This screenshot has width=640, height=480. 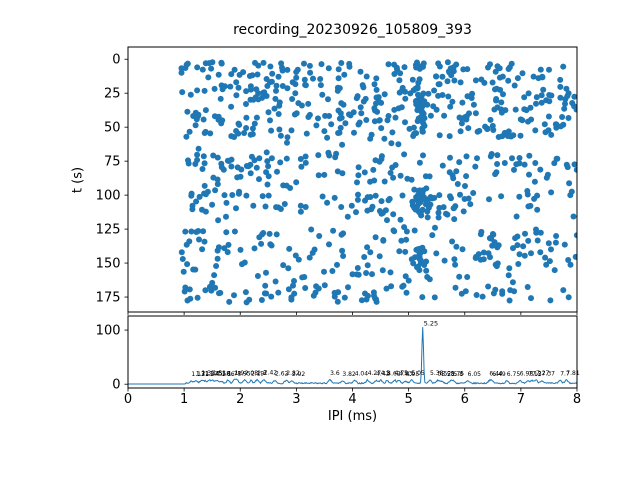 What do you see at coordinates (112, 128) in the screenshot?
I see `y-tick-label-top: 50` at bounding box center [112, 128].